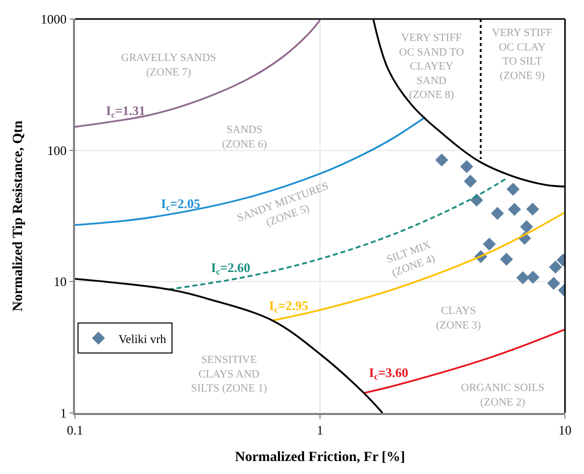 Image resolution: width=584 pixels, height=474 pixels. What do you see at coordinates (431, 67) in the screenshot?
I see `annotation: VERY STIFF OC SAND TO CLAYEY SAND (ZONE 8)` at bounding box center [431, 67].